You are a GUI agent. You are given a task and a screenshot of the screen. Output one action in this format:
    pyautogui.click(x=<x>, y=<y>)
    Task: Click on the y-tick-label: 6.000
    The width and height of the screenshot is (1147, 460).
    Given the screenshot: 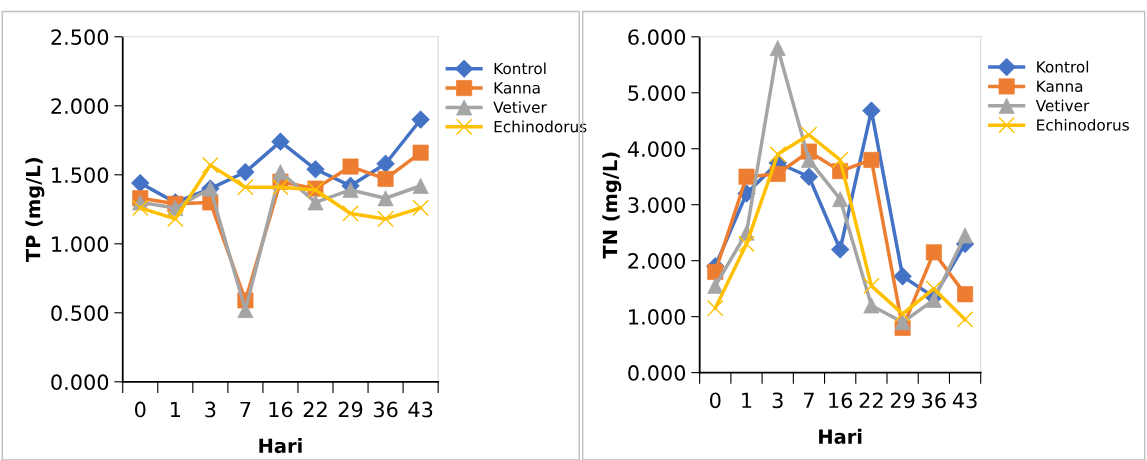 What is the action you would take?
    pyautogui.click(x=657, y=37)
    